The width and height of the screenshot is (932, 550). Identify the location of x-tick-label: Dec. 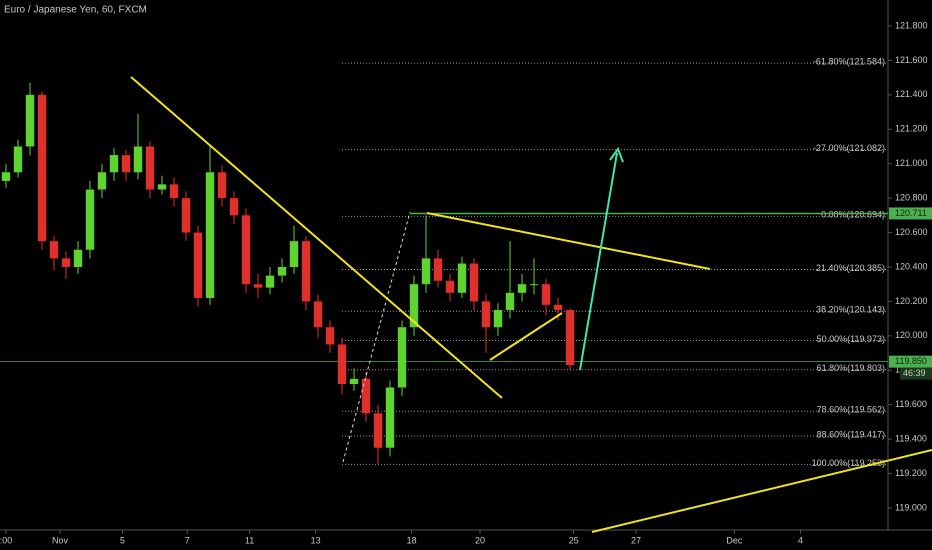
(734, 540).